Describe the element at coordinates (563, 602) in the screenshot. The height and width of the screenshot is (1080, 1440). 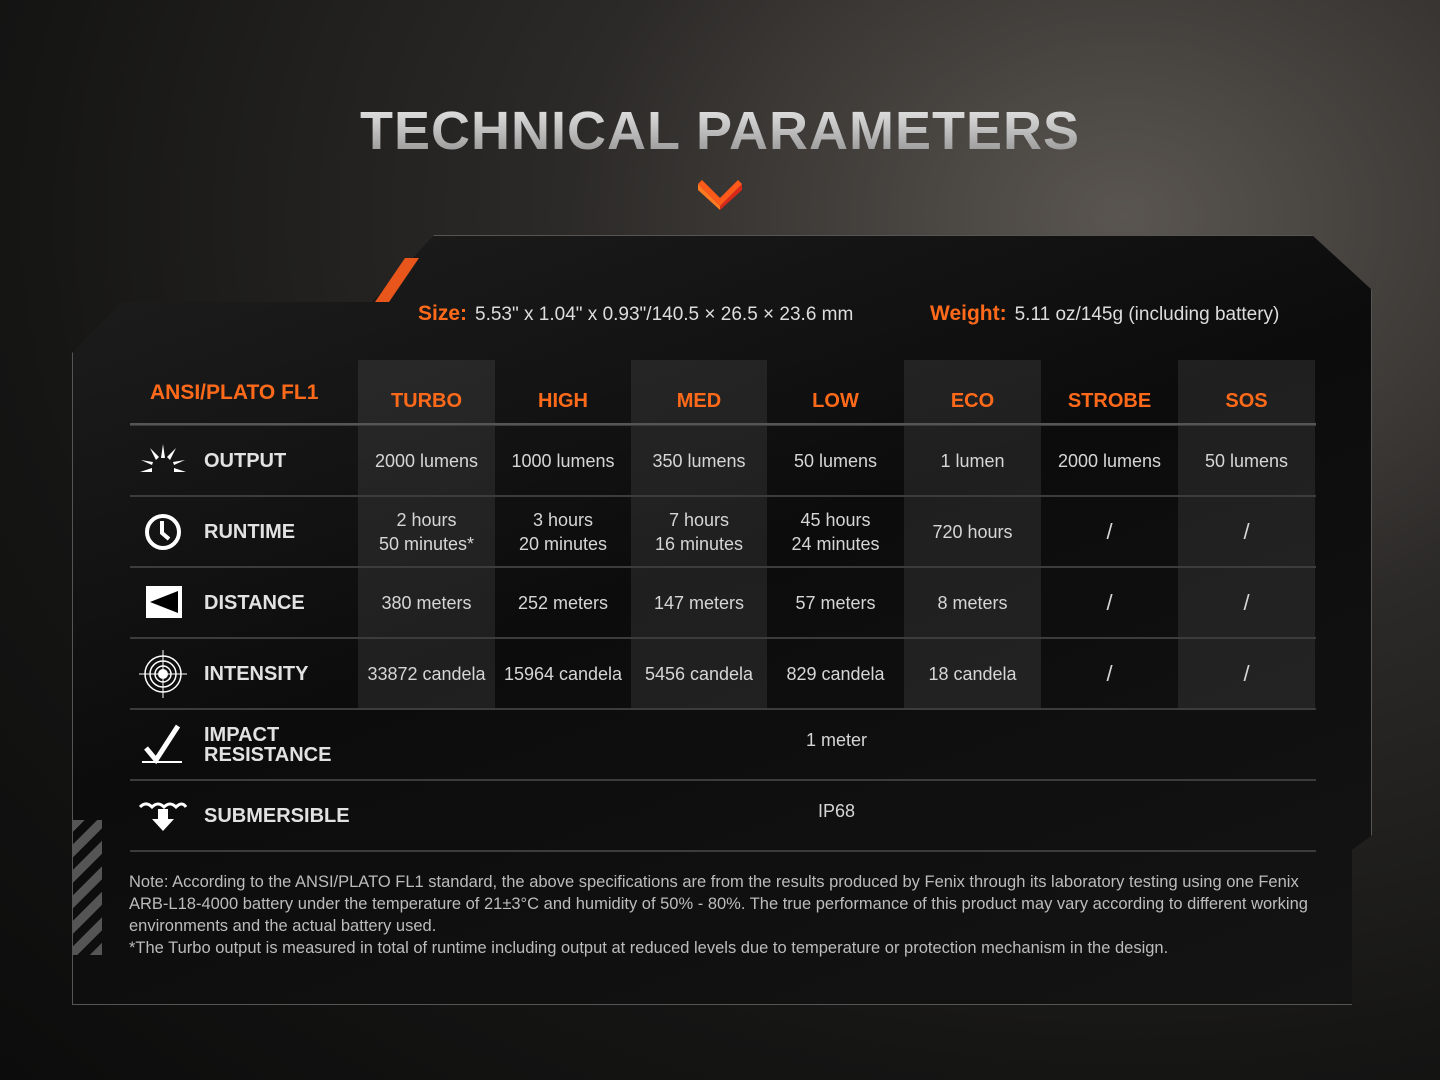
I see `table-cell: 252 meters` at that location.